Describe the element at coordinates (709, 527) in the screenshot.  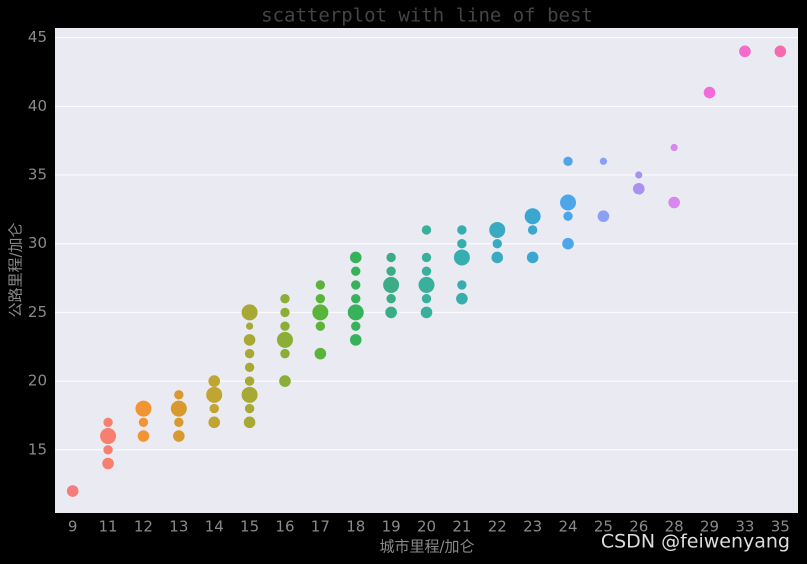
I see `x-tick-label: 29` at that location.